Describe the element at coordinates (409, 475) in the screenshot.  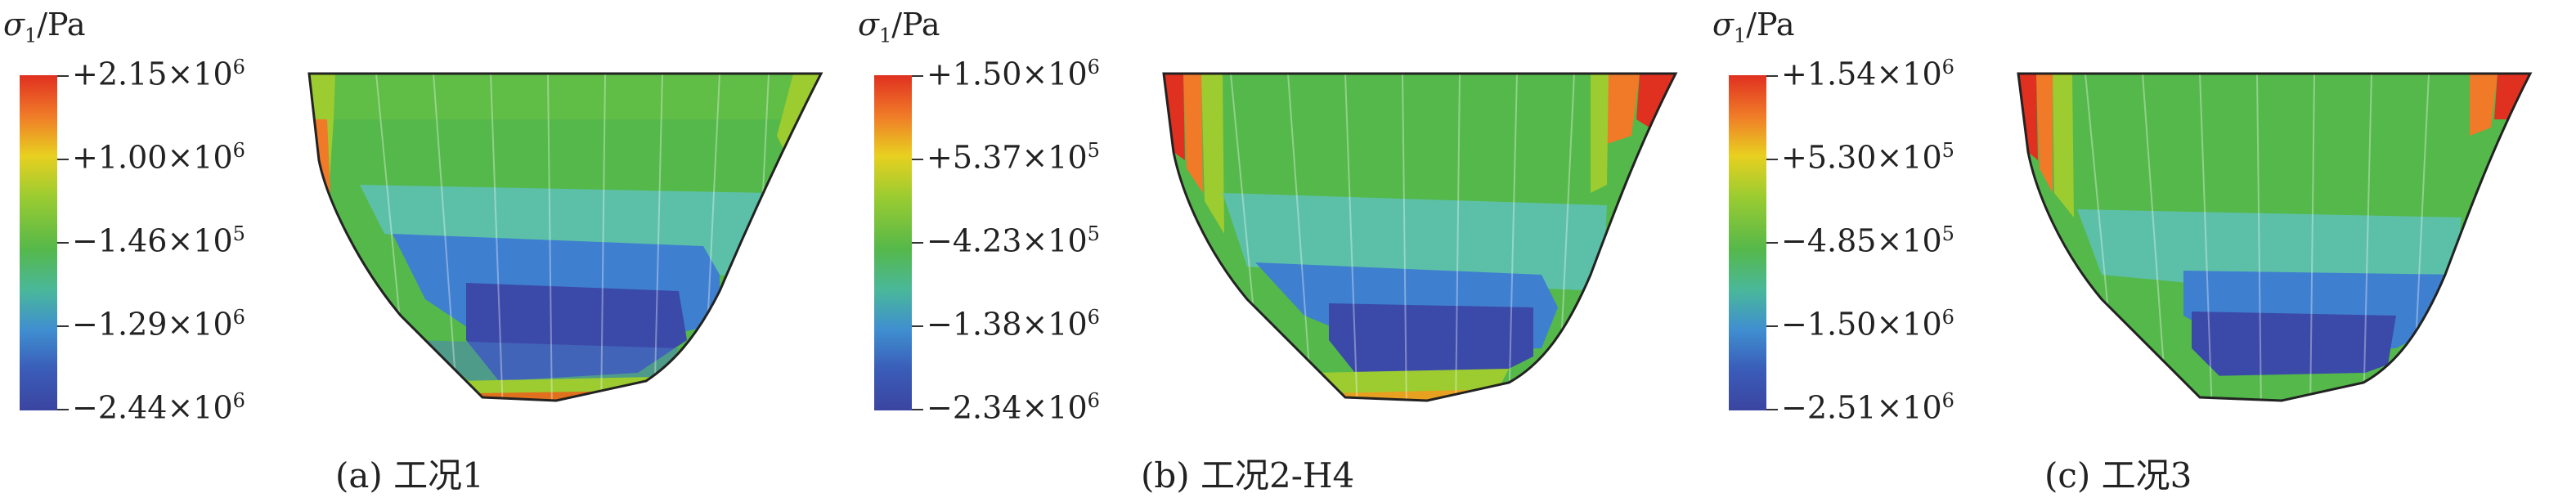
I see `caption: (a) 工况1` at that location.